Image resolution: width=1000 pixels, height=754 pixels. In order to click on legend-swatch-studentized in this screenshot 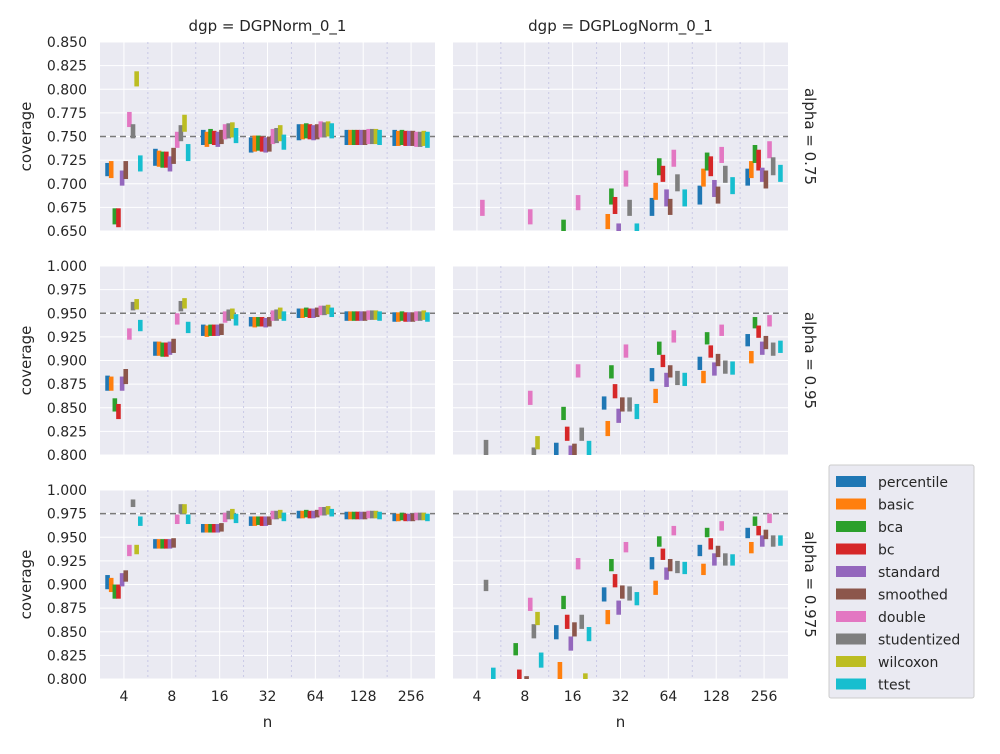, I will do `click(851, 639)`.